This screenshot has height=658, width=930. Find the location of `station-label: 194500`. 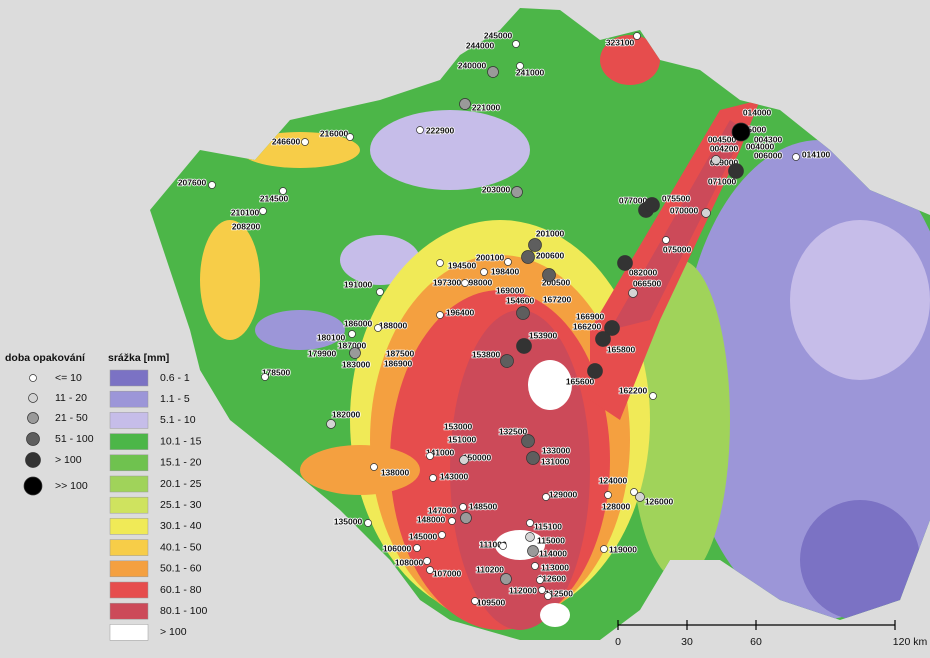

station-label: 194500 is located at coordinates (462, 265).